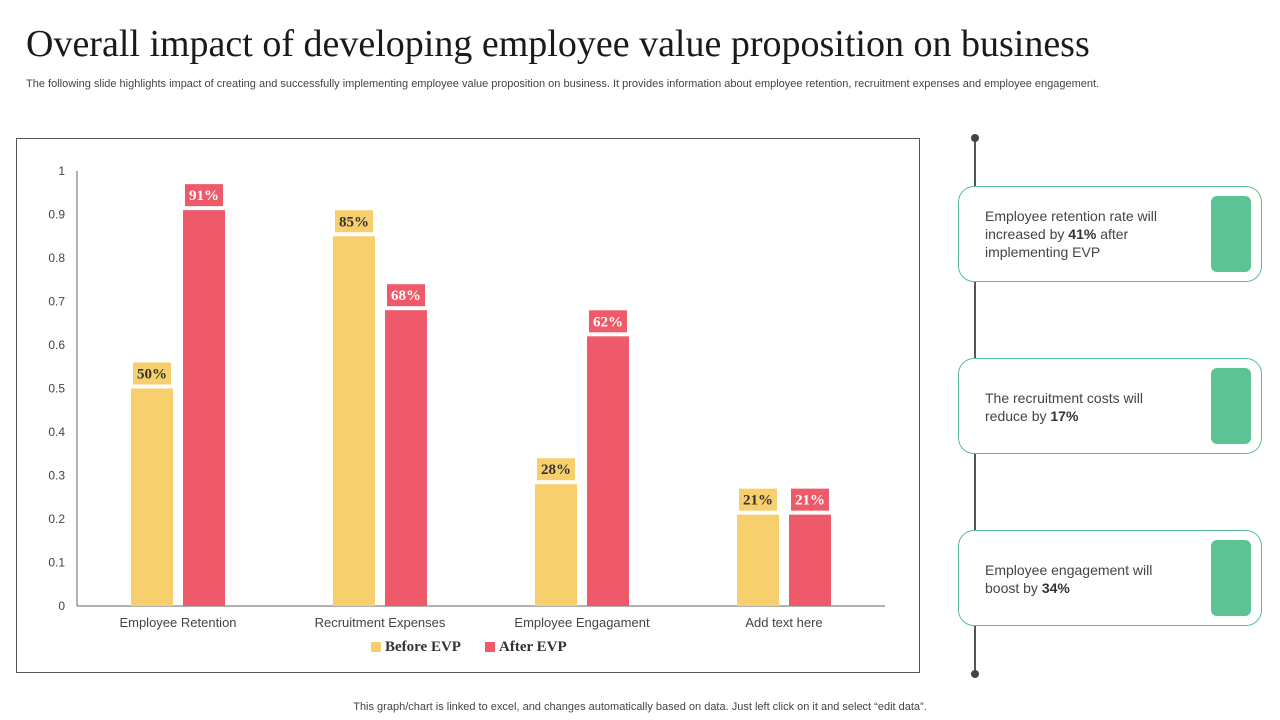 This screenshot has width=1280, height=720. Describe the element at coordinates (380, 622) in the screenshot. I see `x-tick-label: Recruitment Expenses` at that location.